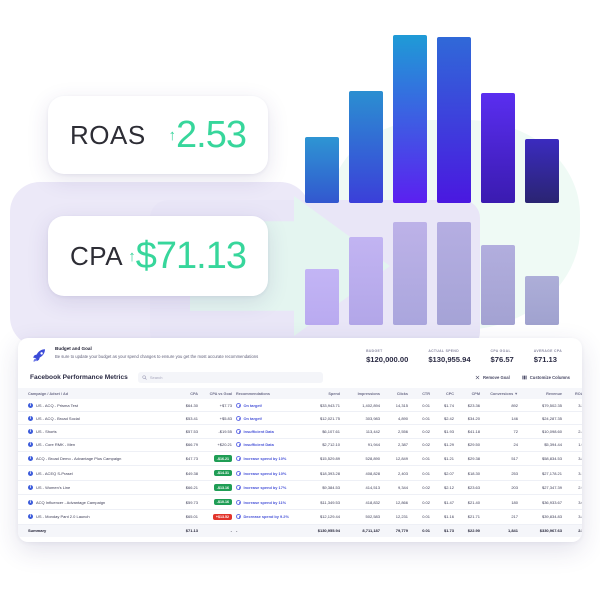 The height and width of the screenshot is (600, 600). Describe the element at coordinates (501, 502) in the screenshot. I see `conversions-cell: 180` at that location.